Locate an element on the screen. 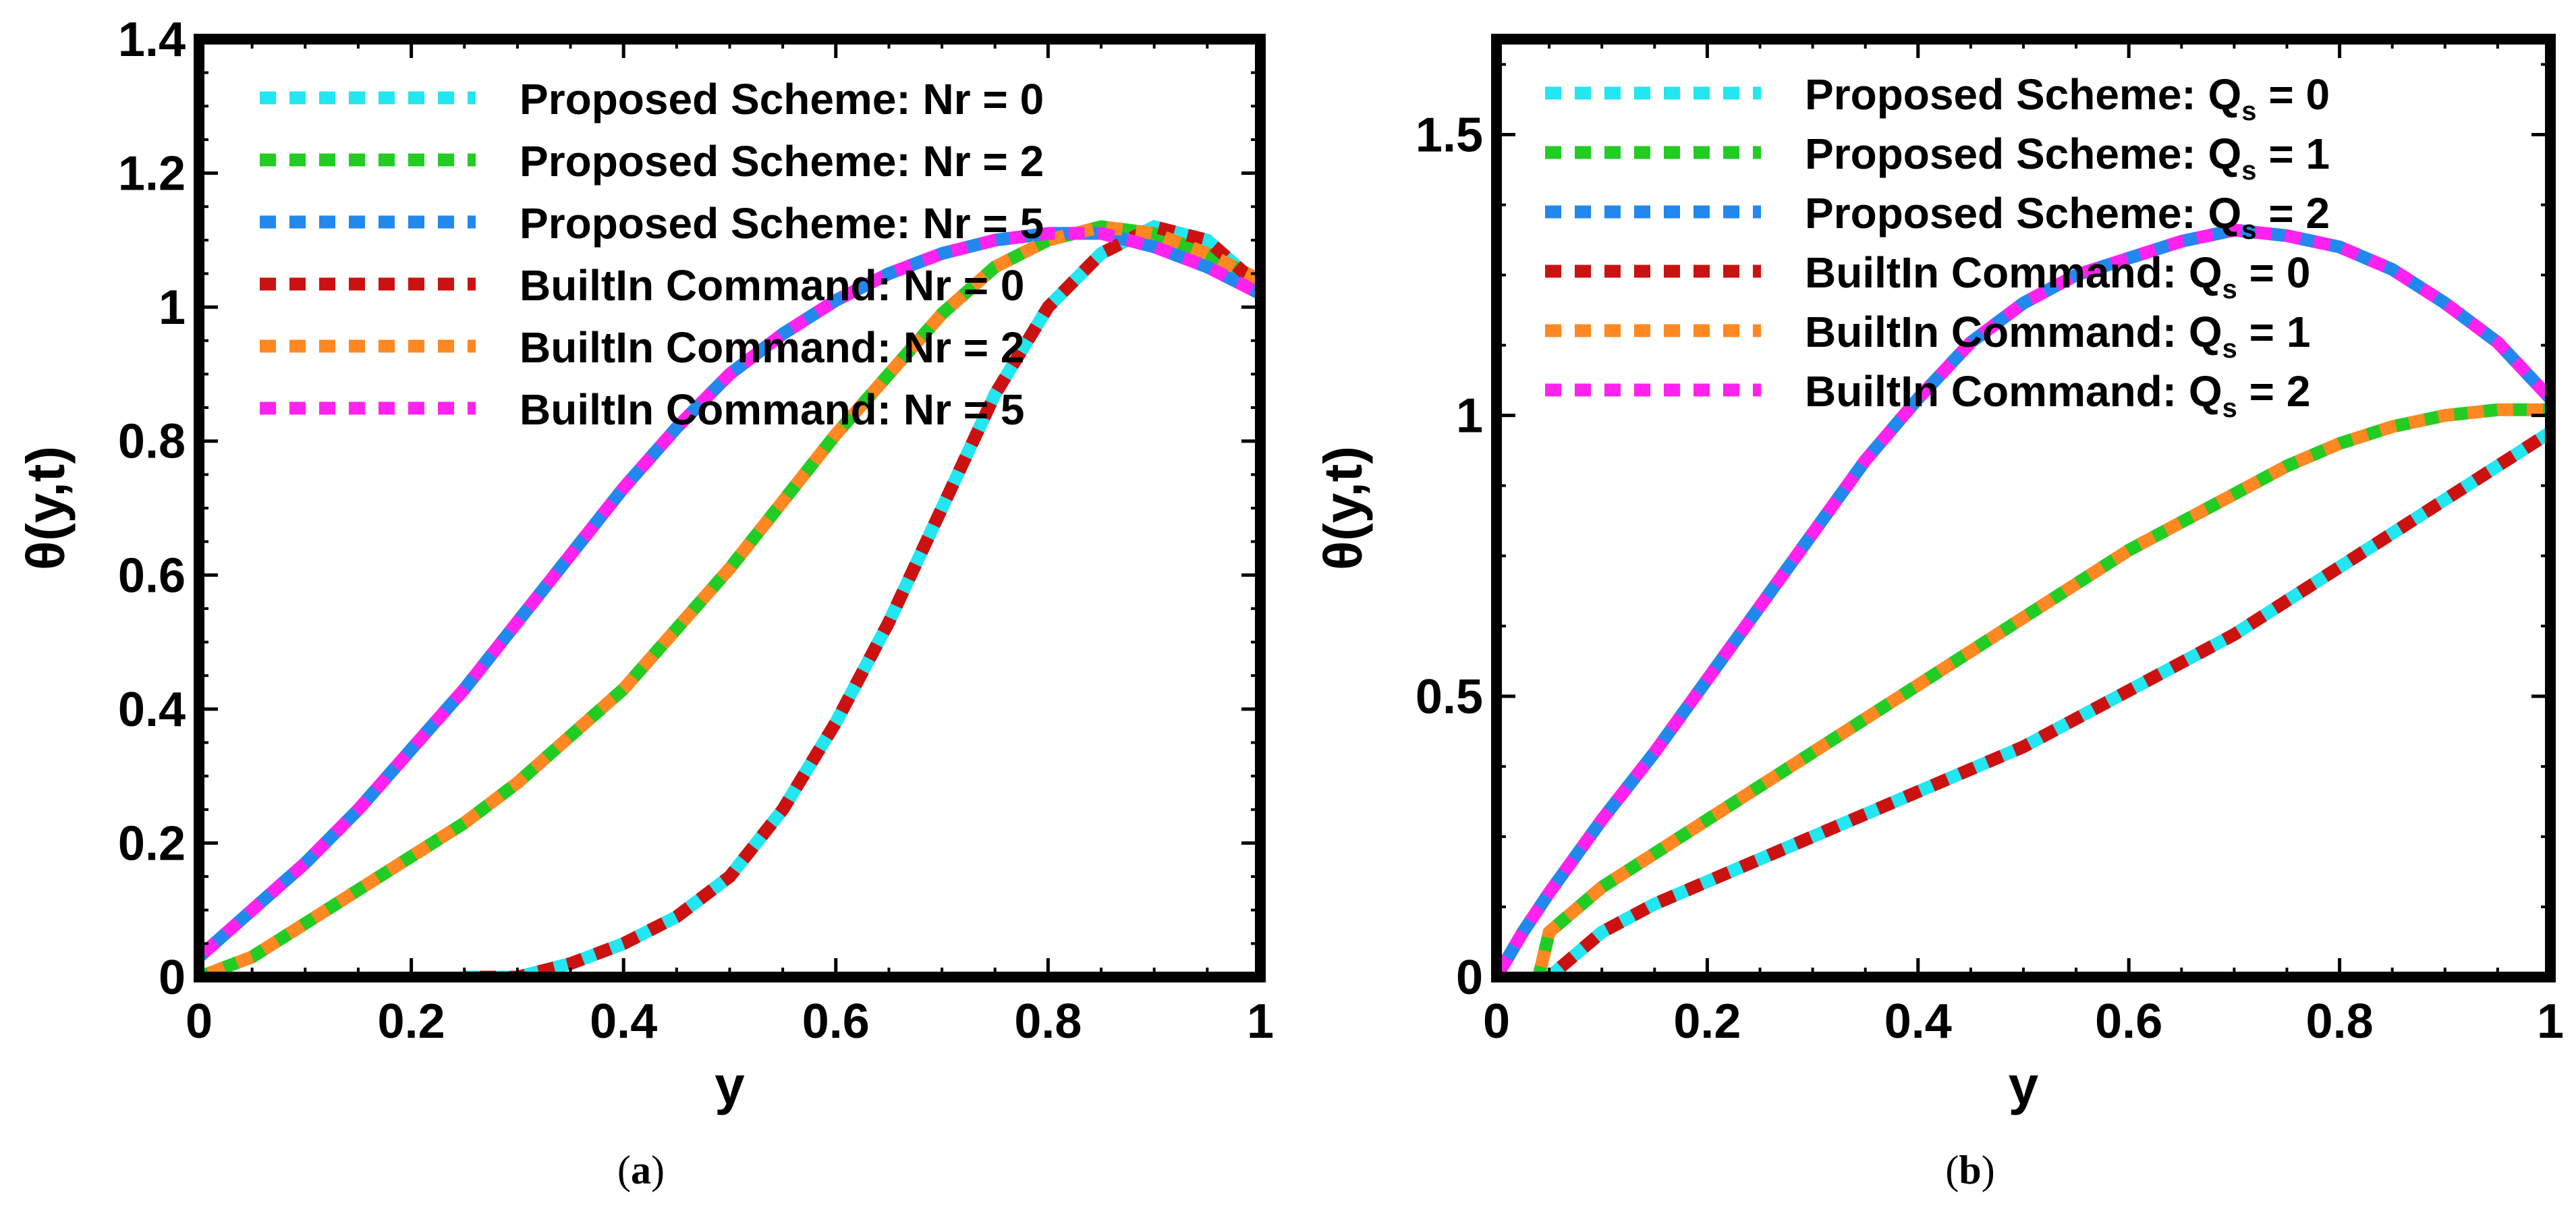  y-tick-label: 1.2 is located at coordinates (152, 174).